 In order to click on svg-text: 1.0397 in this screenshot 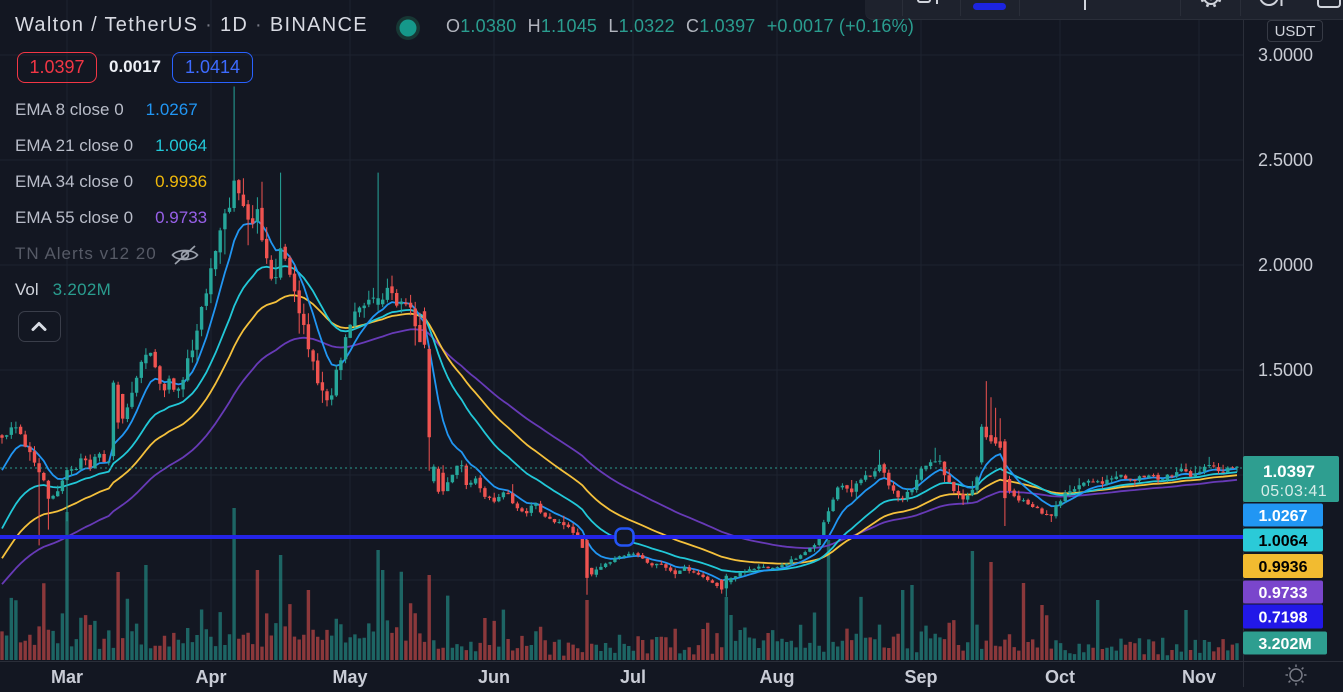, I will do `click(1289, 471)`.